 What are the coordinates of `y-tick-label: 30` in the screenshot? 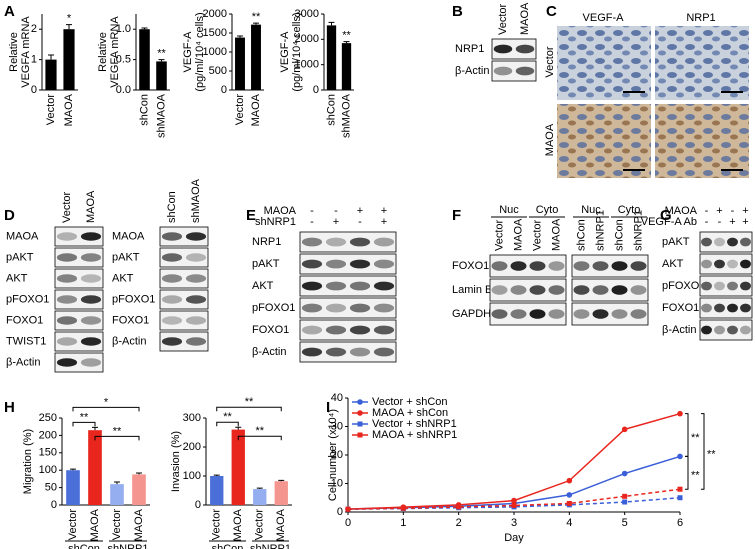 It's located at (337, 426).